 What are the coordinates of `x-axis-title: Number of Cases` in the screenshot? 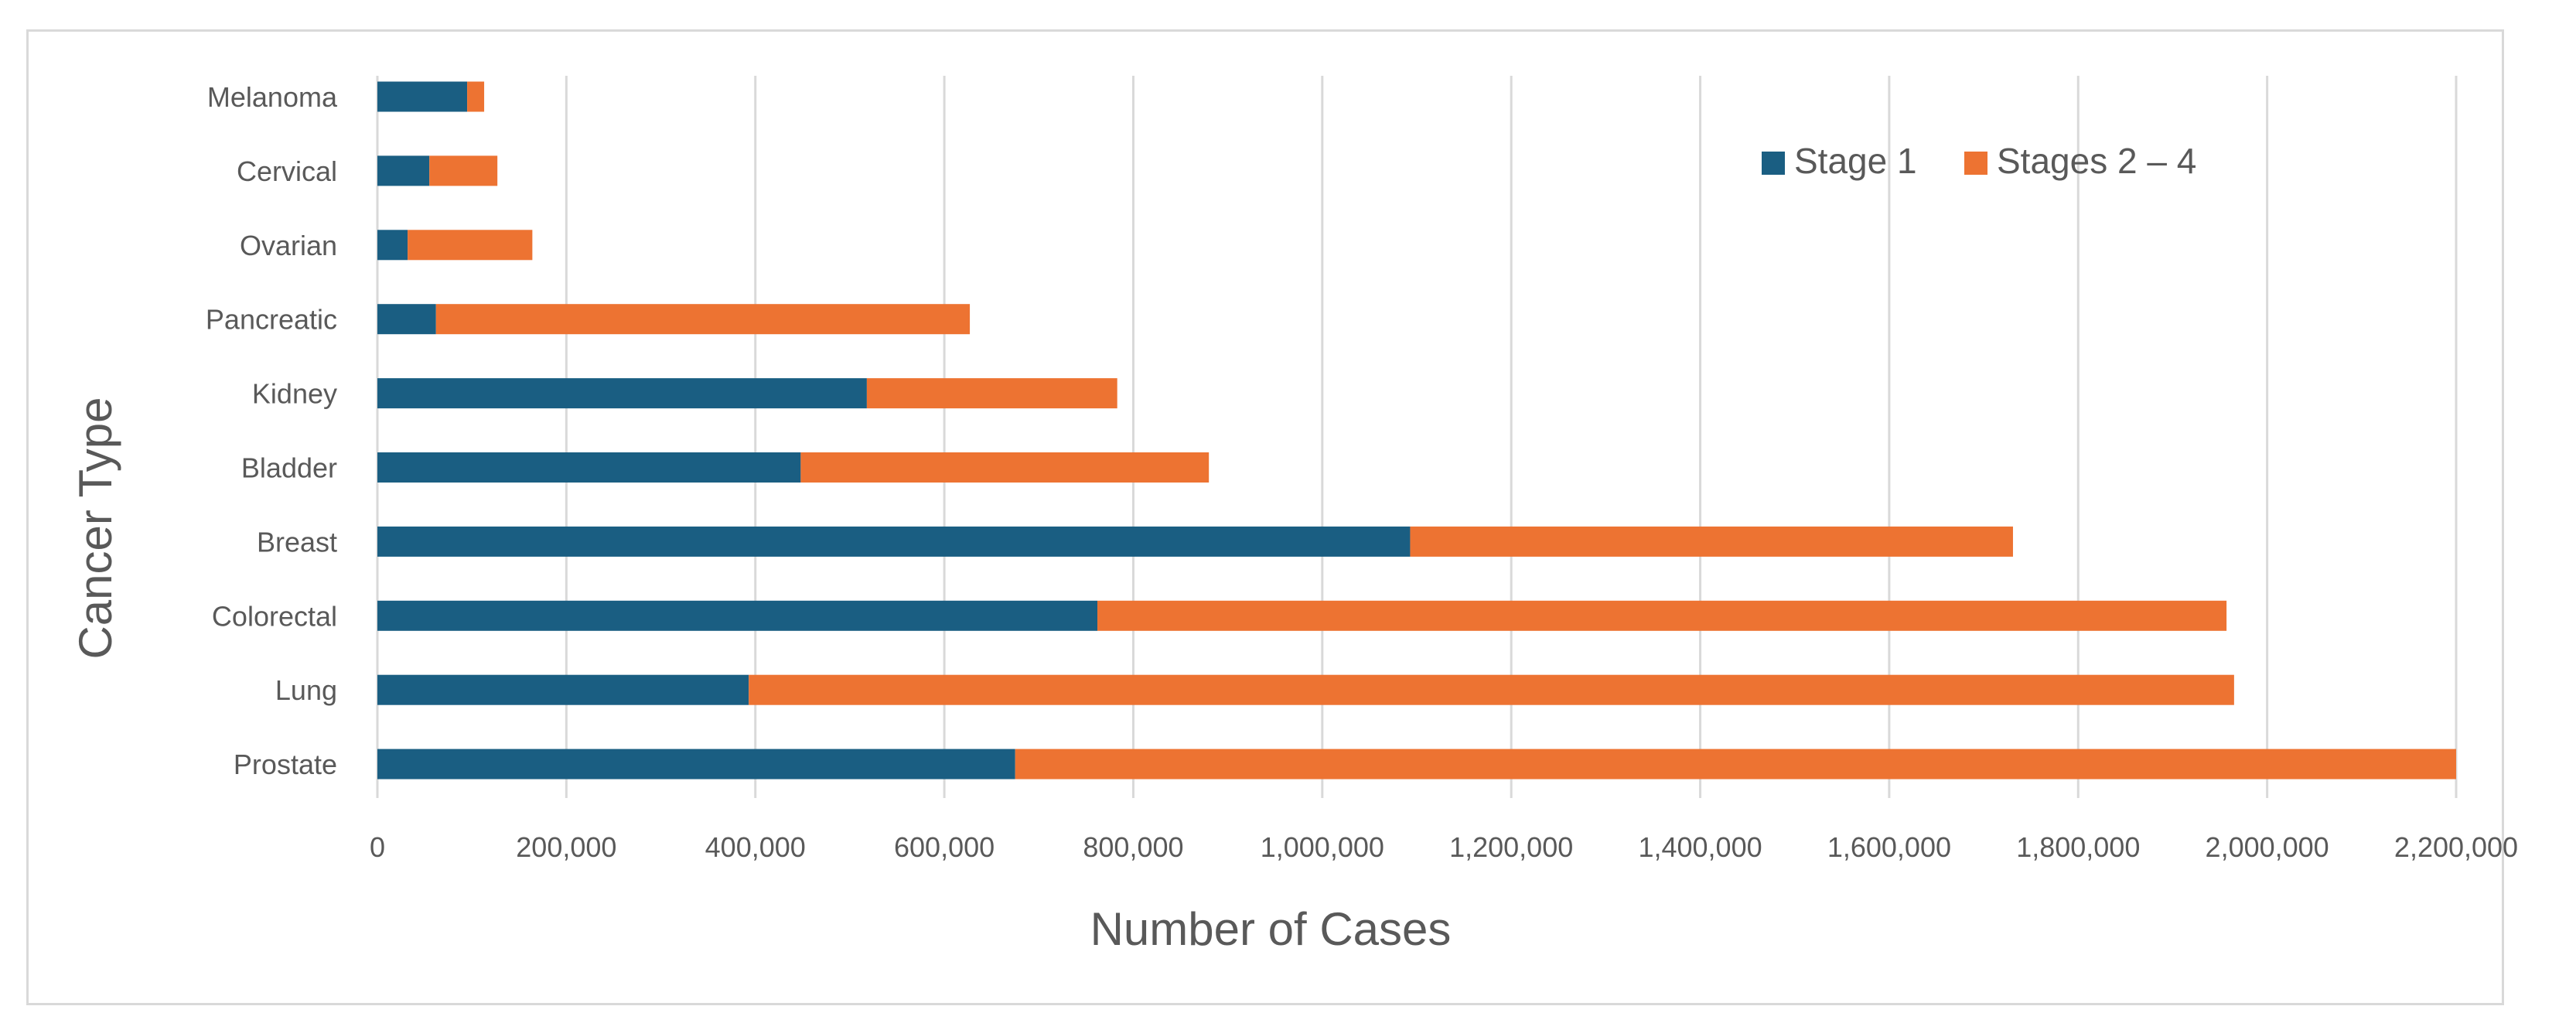 It's located at (1271, 929).